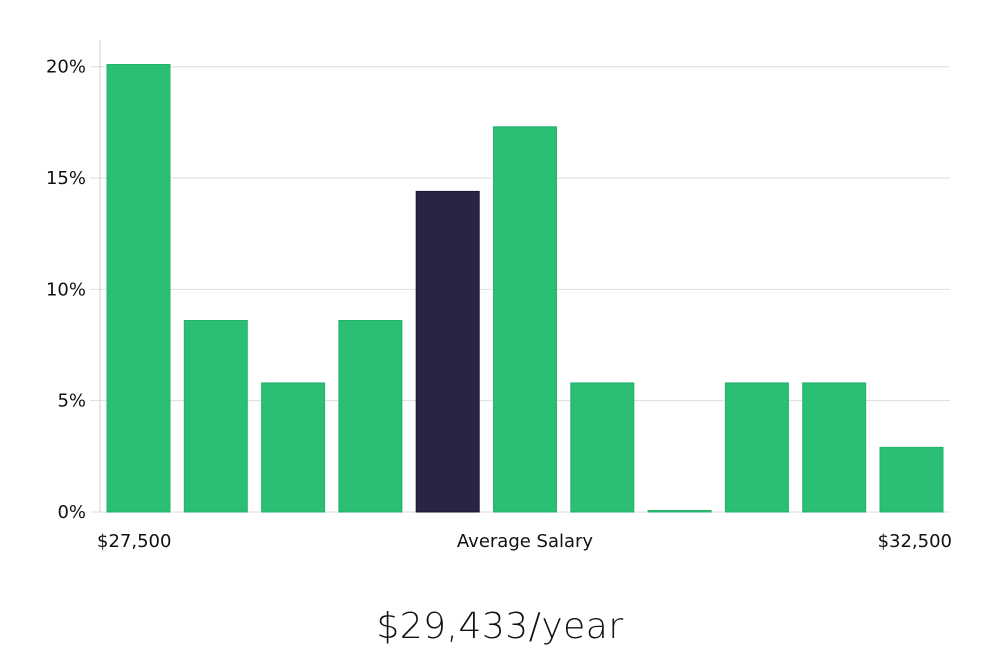 Image resolution: width=1000 pixels, height=660 pixels. Describe the element at coordinates (525, 541) in the screenshot. I see `x-axis-title: Average Salary` at that location.